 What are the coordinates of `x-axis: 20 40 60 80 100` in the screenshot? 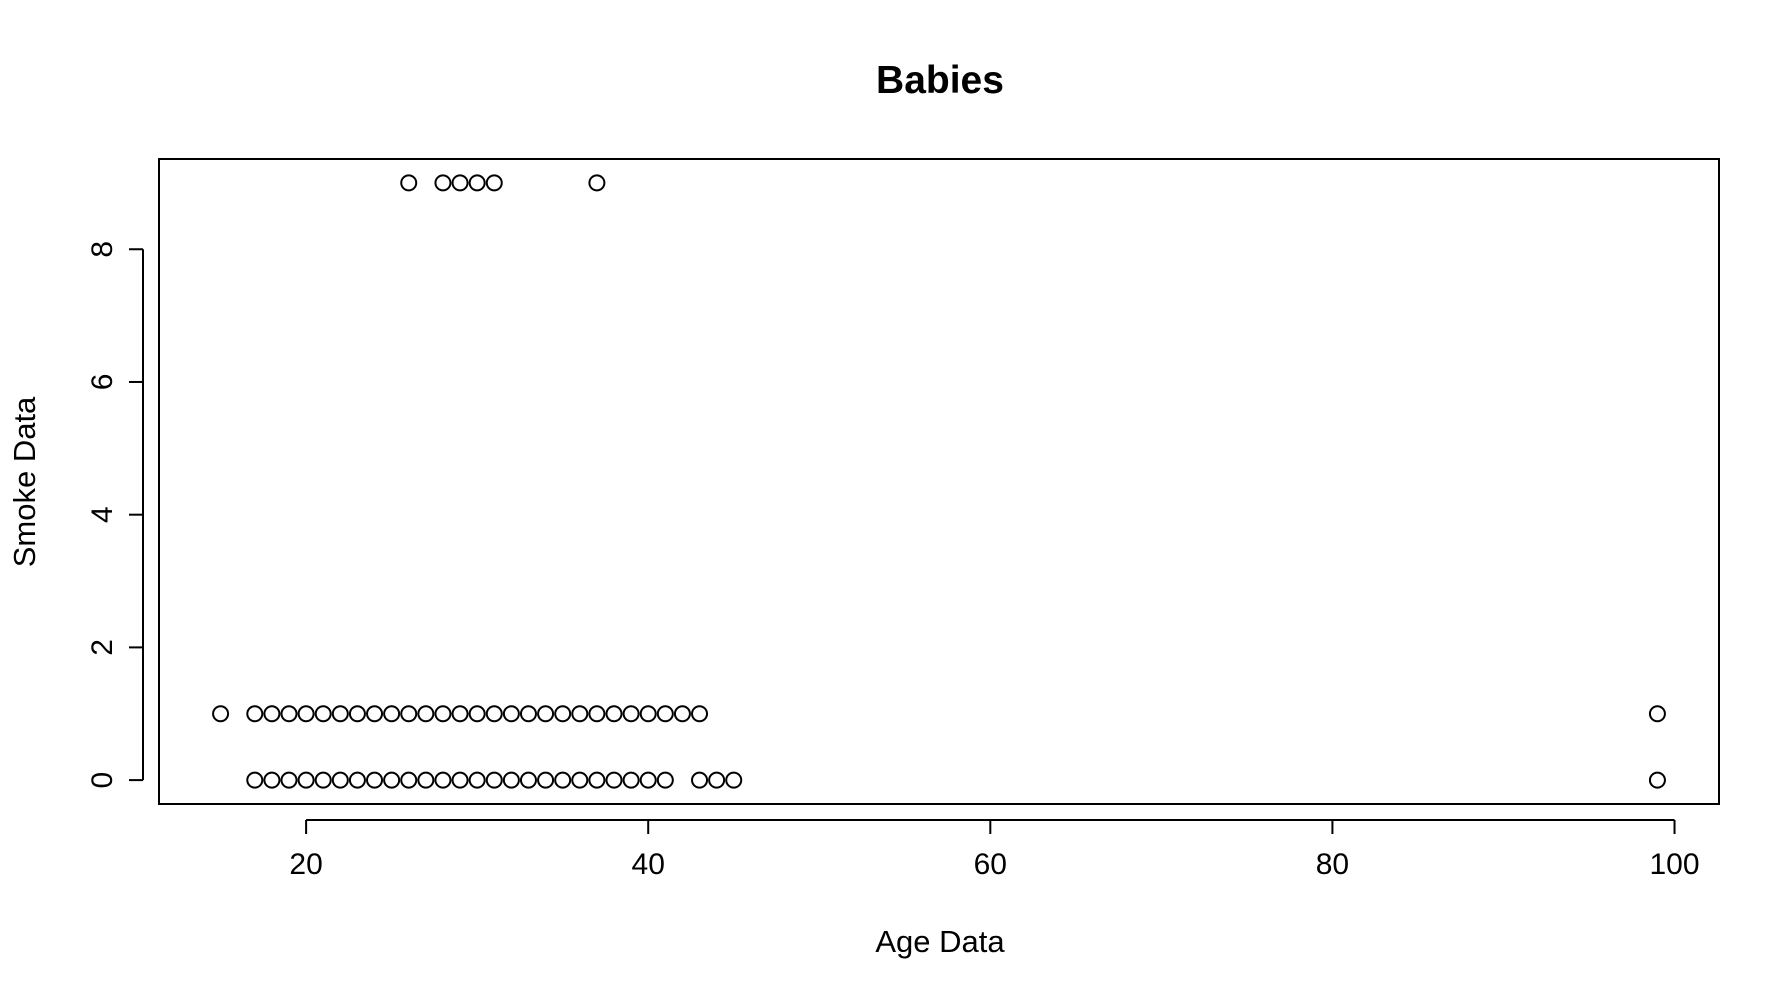 It's located at (994, 850).